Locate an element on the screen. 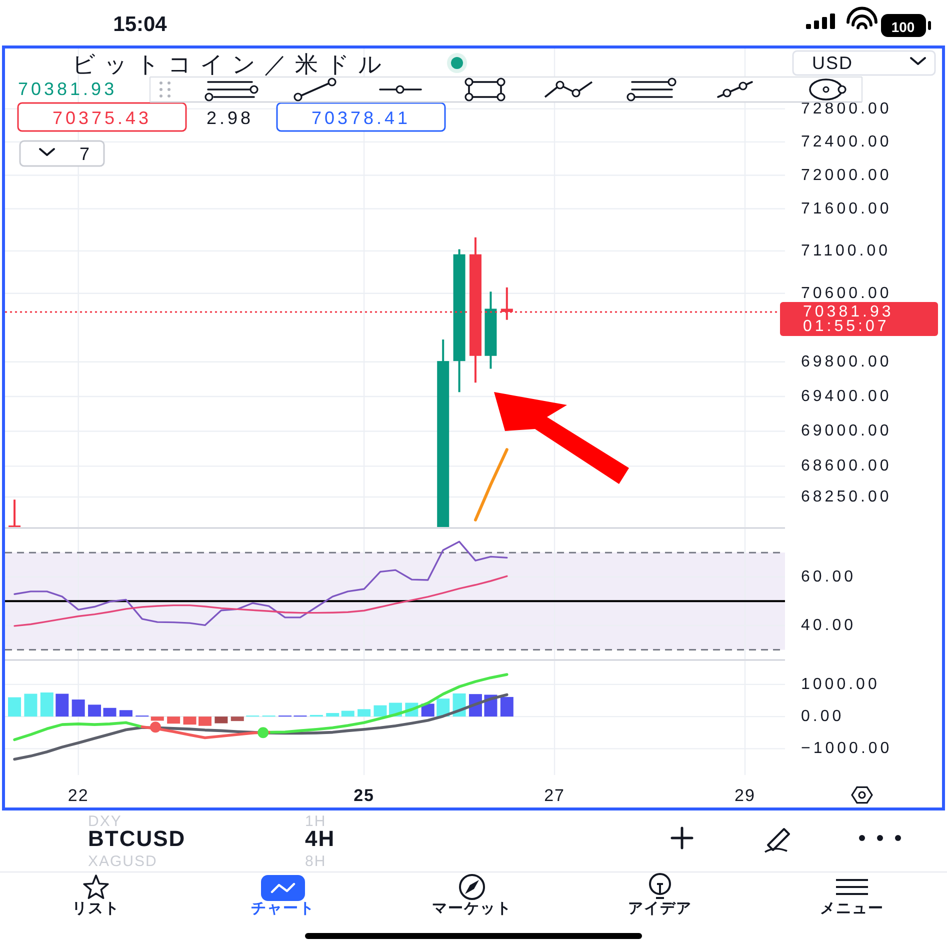 The image size is (947, 947). text: マーケット is located at coordinates (472, 908).